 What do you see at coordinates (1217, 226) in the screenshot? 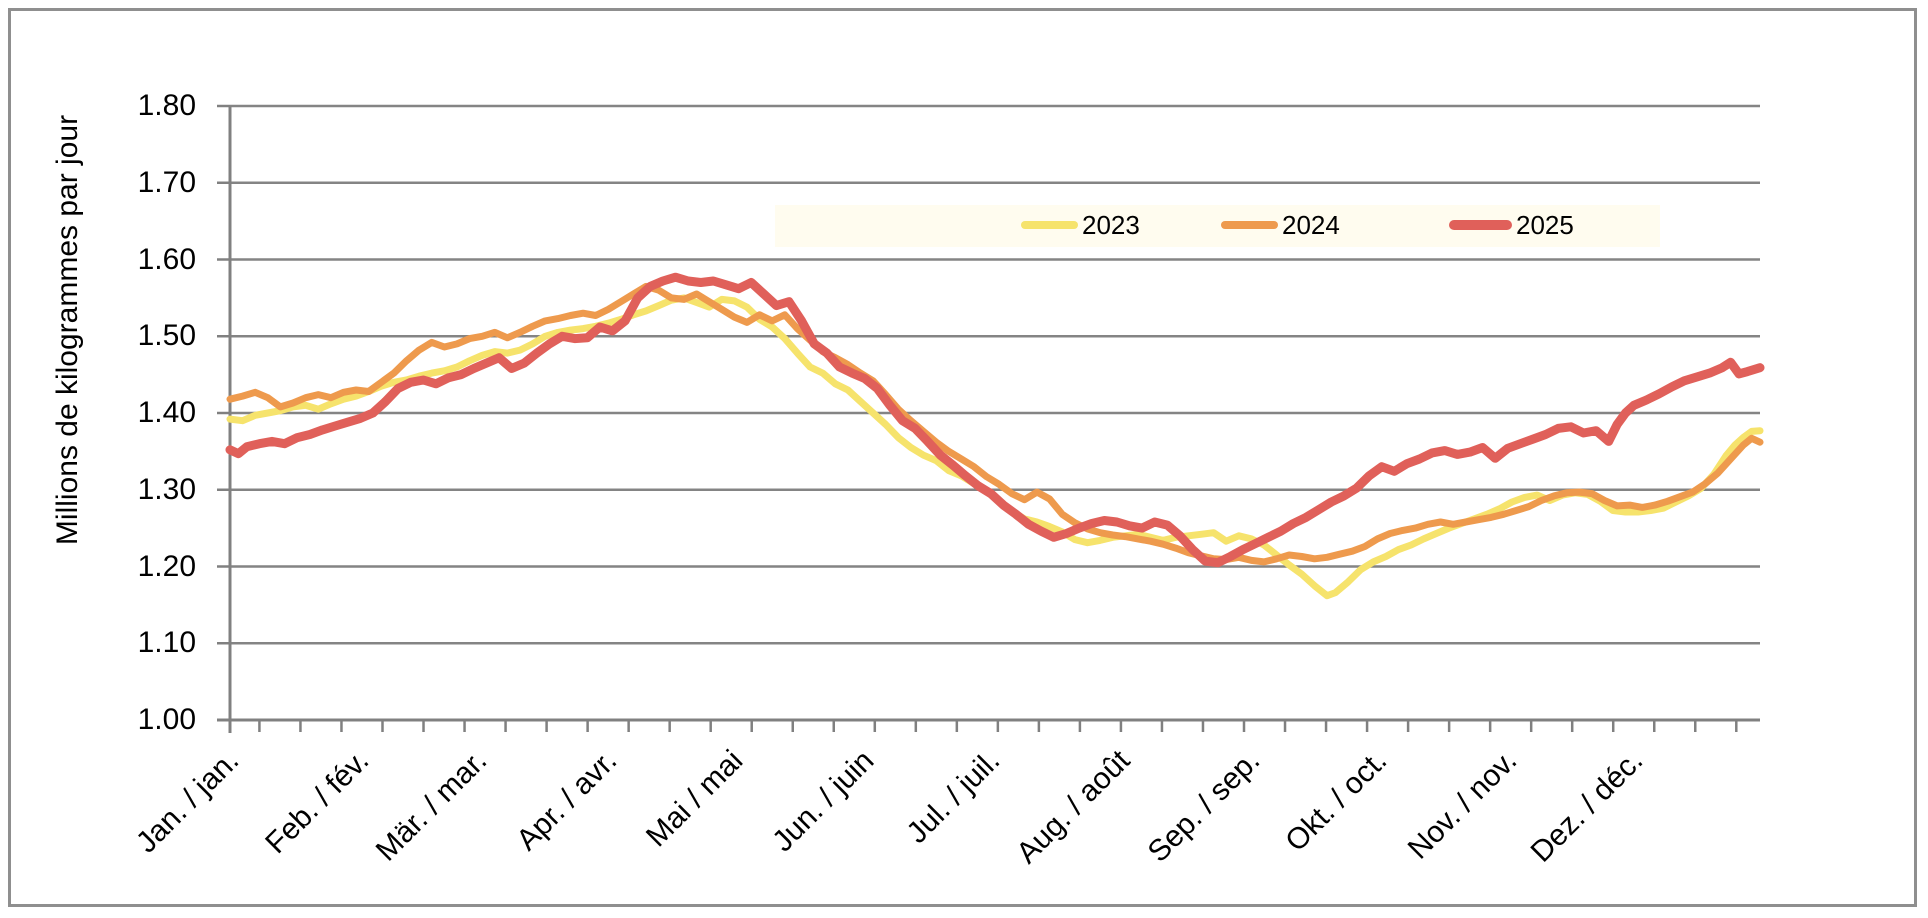
I see `legend-background` at bounding box center [1217, 226].